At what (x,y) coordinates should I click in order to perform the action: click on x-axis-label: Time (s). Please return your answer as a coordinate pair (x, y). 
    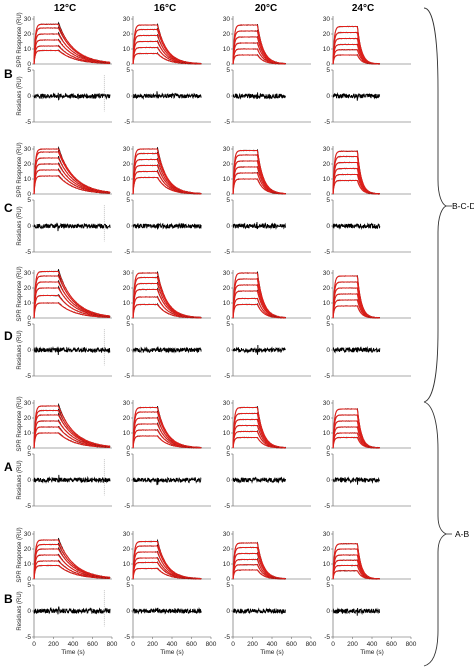
    Looking at the image, I should click on (73, 652).